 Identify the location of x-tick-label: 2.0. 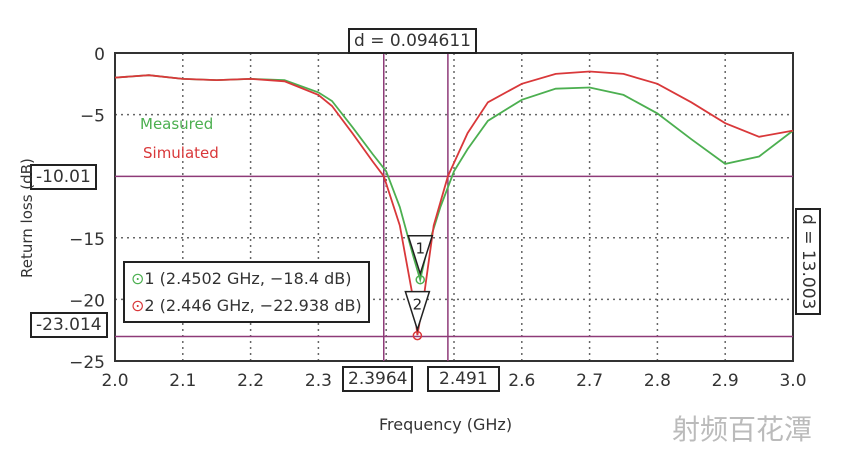
(114, 381).